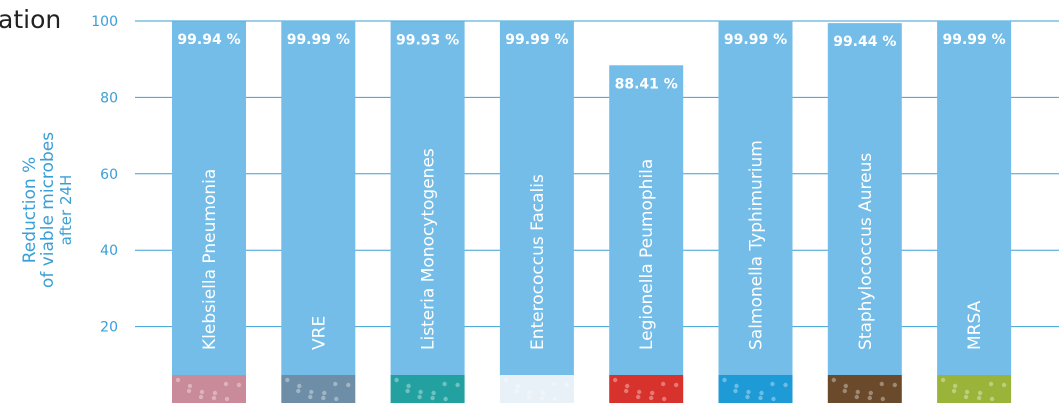 The width and height of the screenshot is (1059, 403). What do you see at coordinates (104, 22) in the screenshot?
I see `y-tick-label: 100` at bounding box center [104, 22].